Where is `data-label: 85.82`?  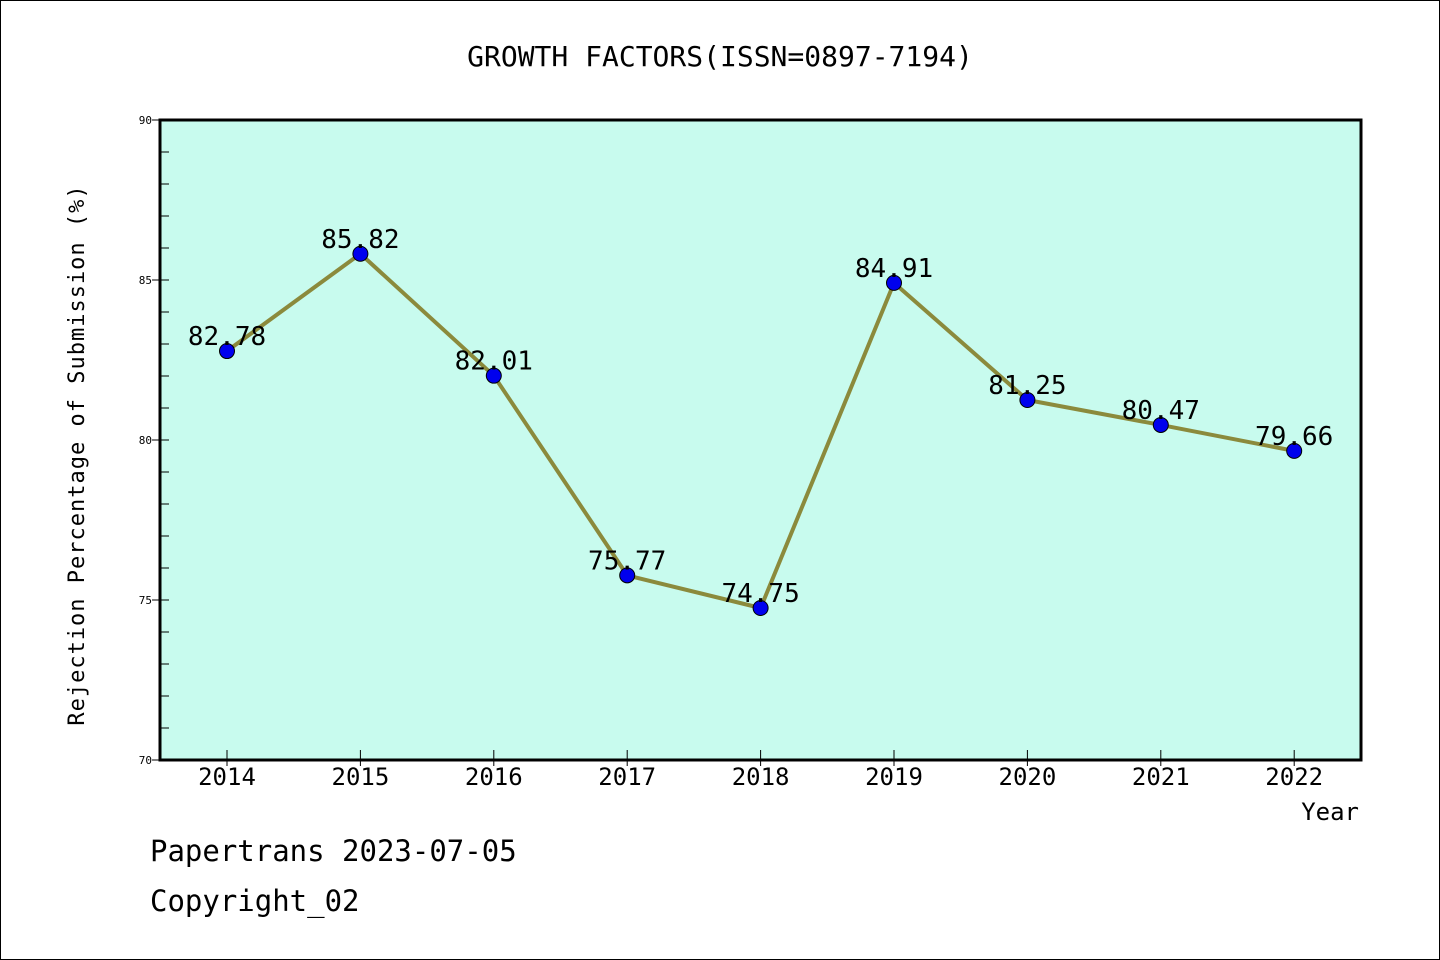
data-label: 85.82 is located at coordinates (360, 240).